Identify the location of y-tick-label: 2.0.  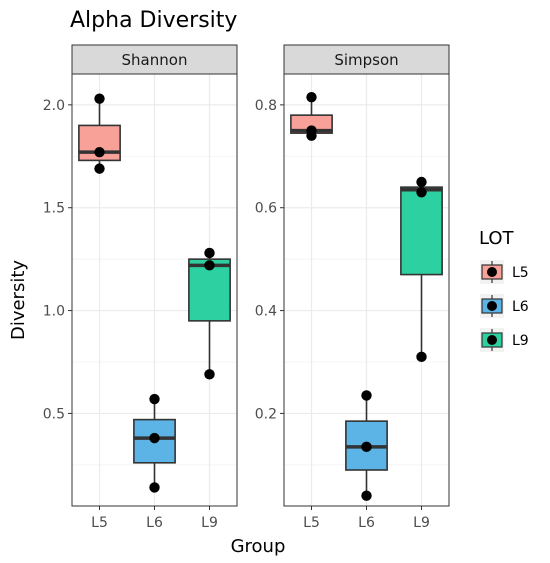
(54, 106).